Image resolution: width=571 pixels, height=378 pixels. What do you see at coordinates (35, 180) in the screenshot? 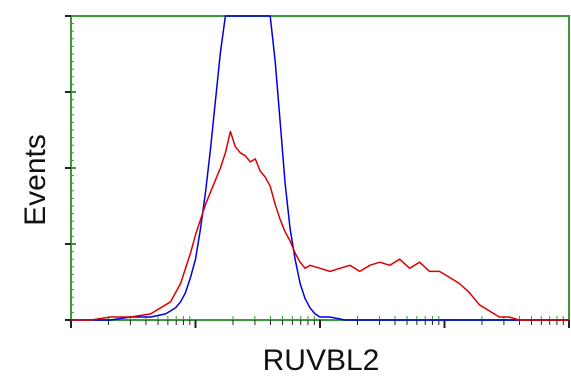
I see `y-axis-label: Events` at bounding box center [35, 180].